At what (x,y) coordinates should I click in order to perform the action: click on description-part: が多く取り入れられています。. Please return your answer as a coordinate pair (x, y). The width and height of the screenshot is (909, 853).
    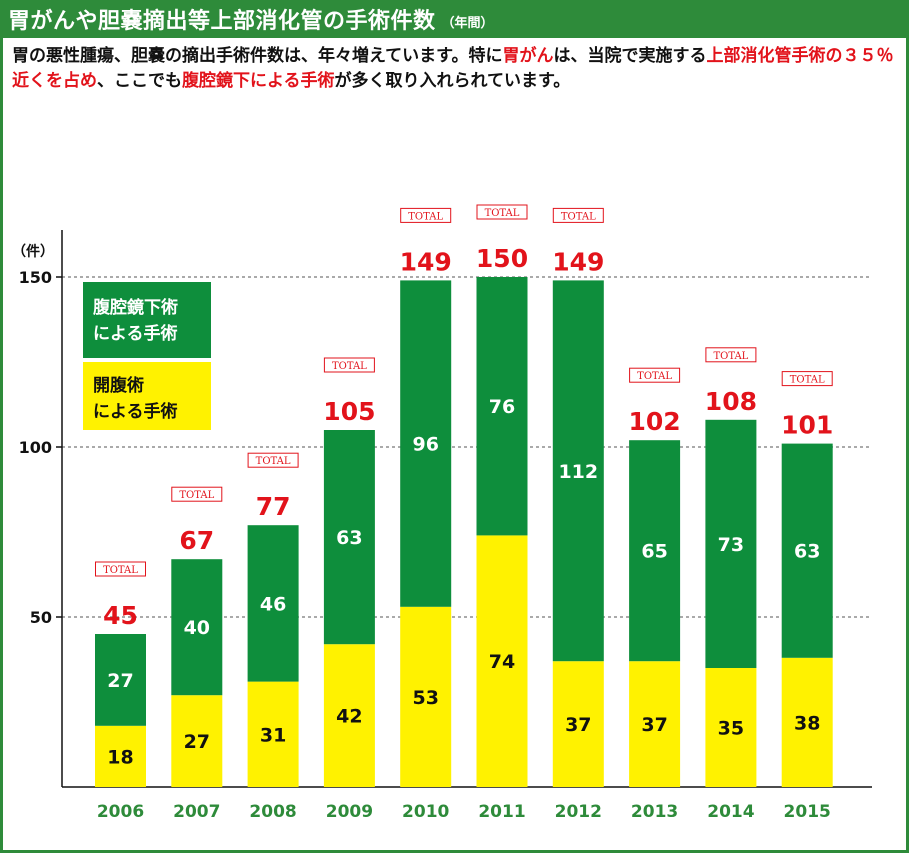
    Looking at the image, I should click on (452, 81).